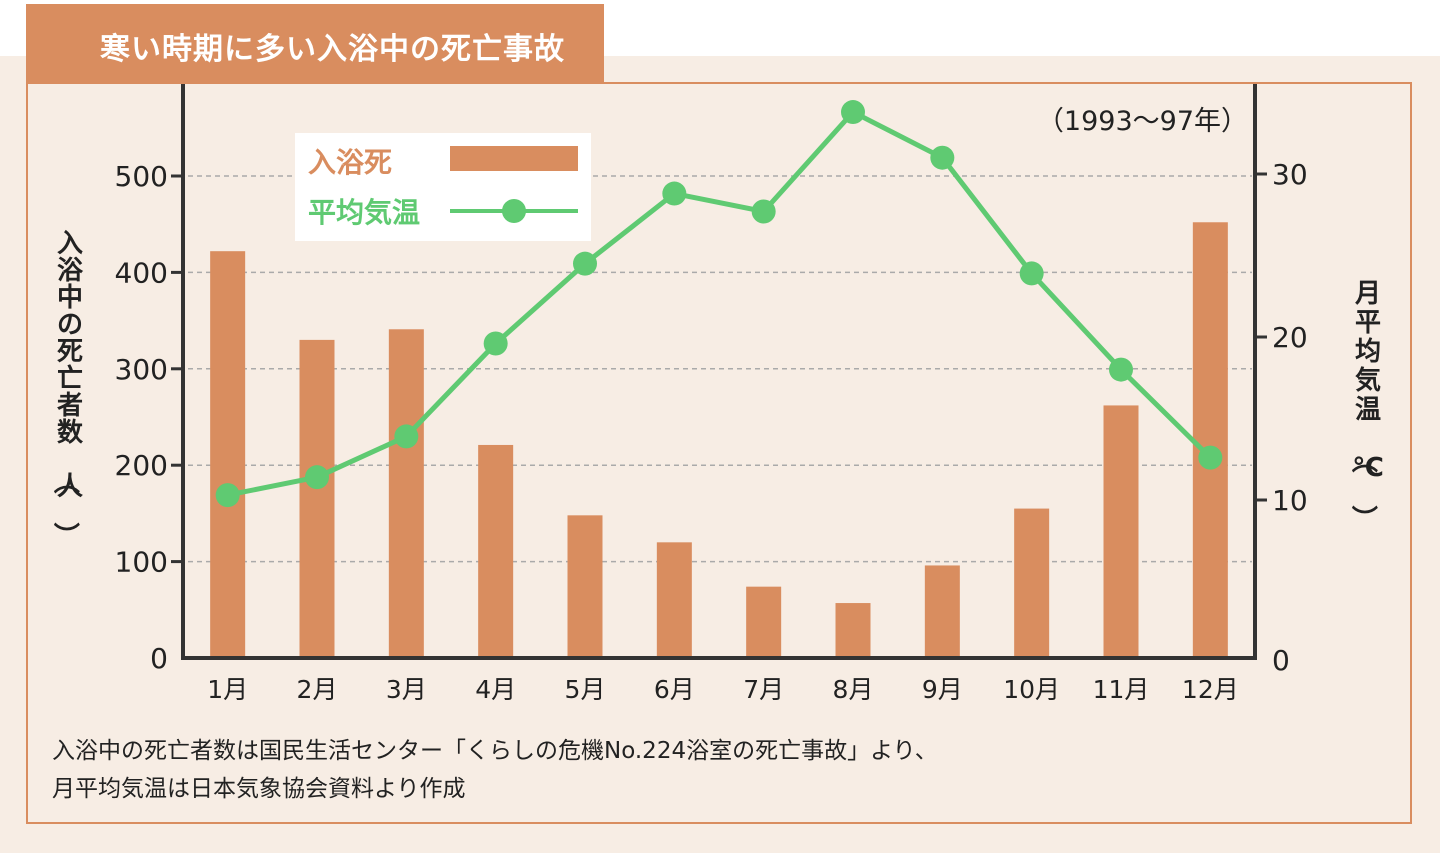  Describe the element at coordinates (1142, 121) in the screenshot. I see `period-label: （1993～97年）` at that location.